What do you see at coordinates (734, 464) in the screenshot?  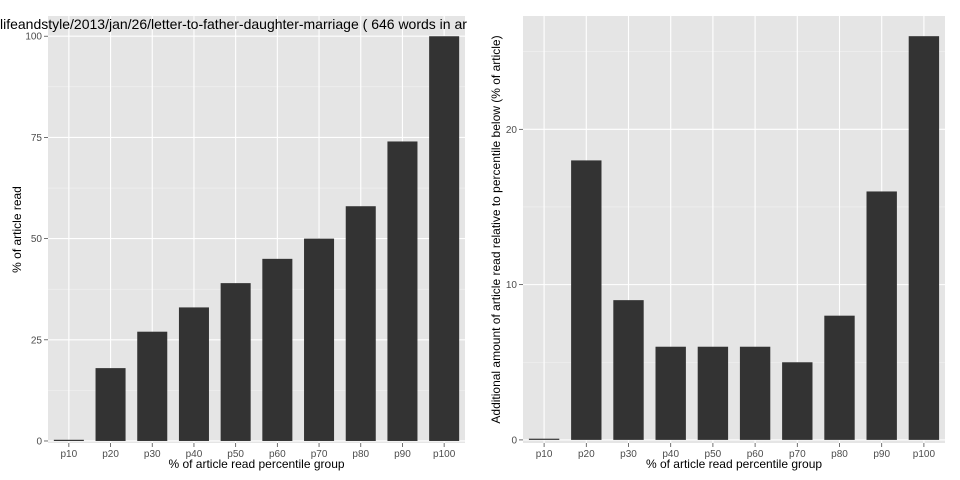 I see `right-chart-x-axis-label: % of article read percentile group` at bounding box center [734, 464].